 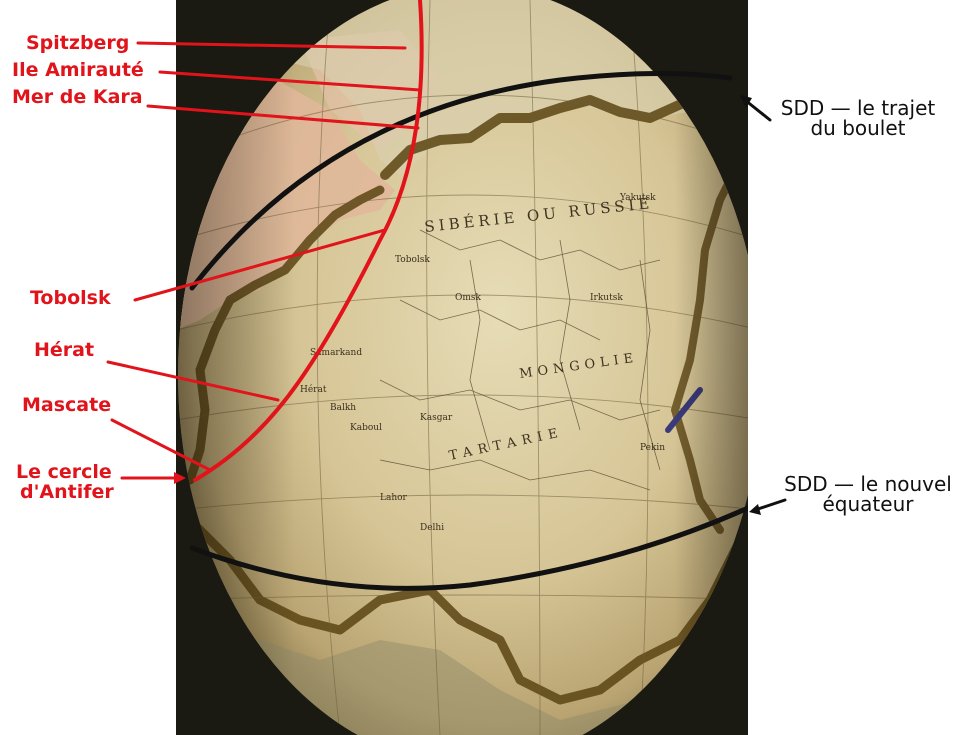 What do you see at coordinates (67, 405) in the screenshot?
I see `label-mascate: Mascate` at bounding box center [67, 405].